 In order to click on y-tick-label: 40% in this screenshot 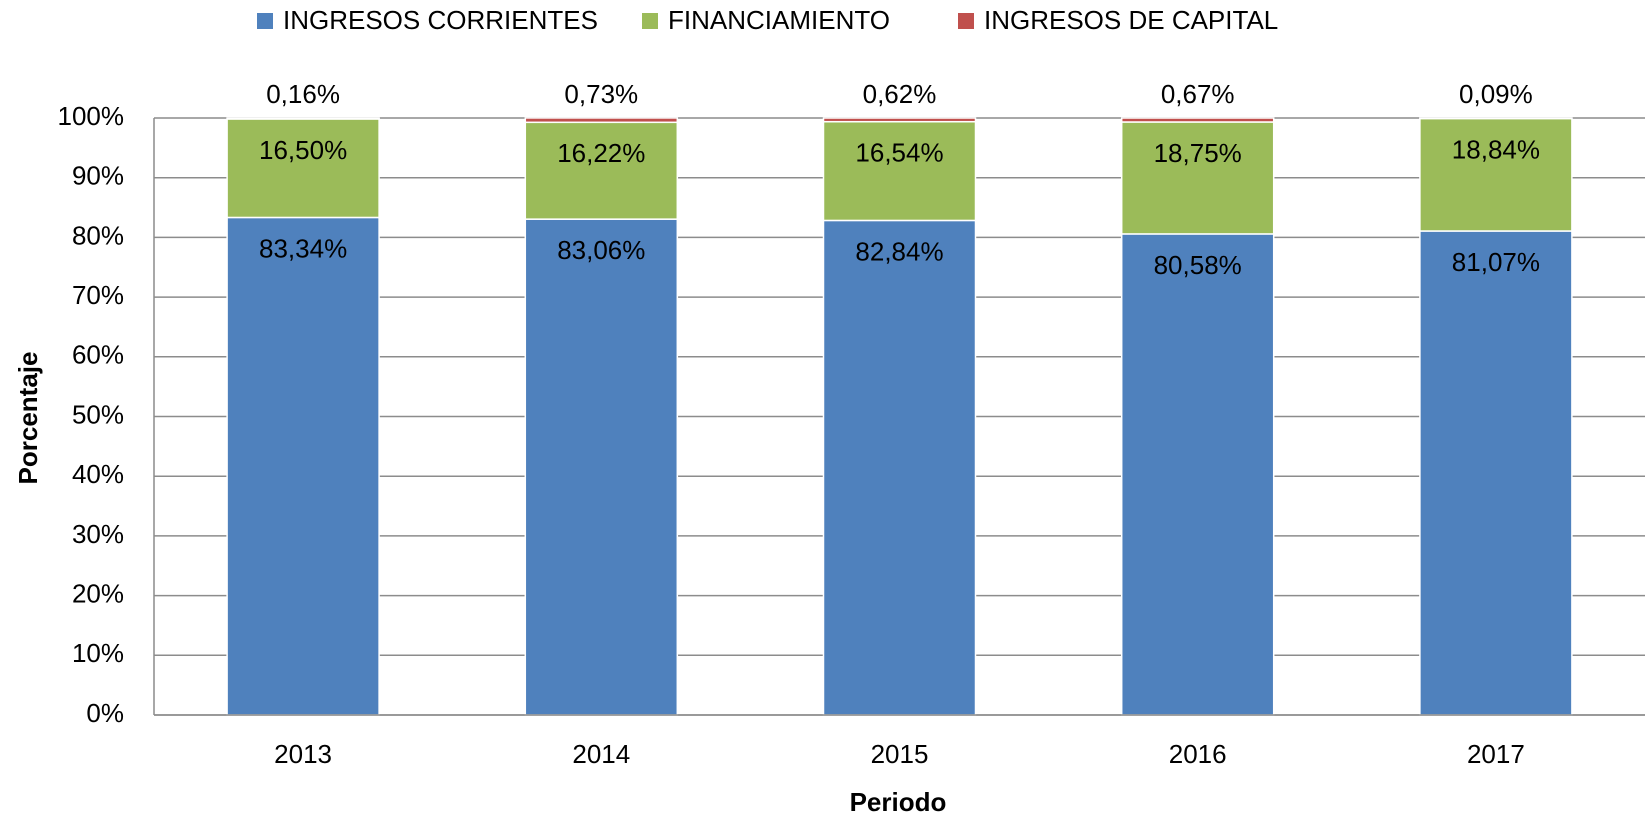, I will do `click(98, 474)`.